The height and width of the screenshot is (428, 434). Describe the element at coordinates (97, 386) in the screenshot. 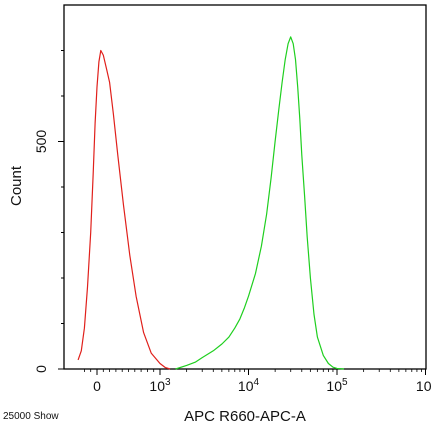

I see `x-tick-label: 0` at that location.